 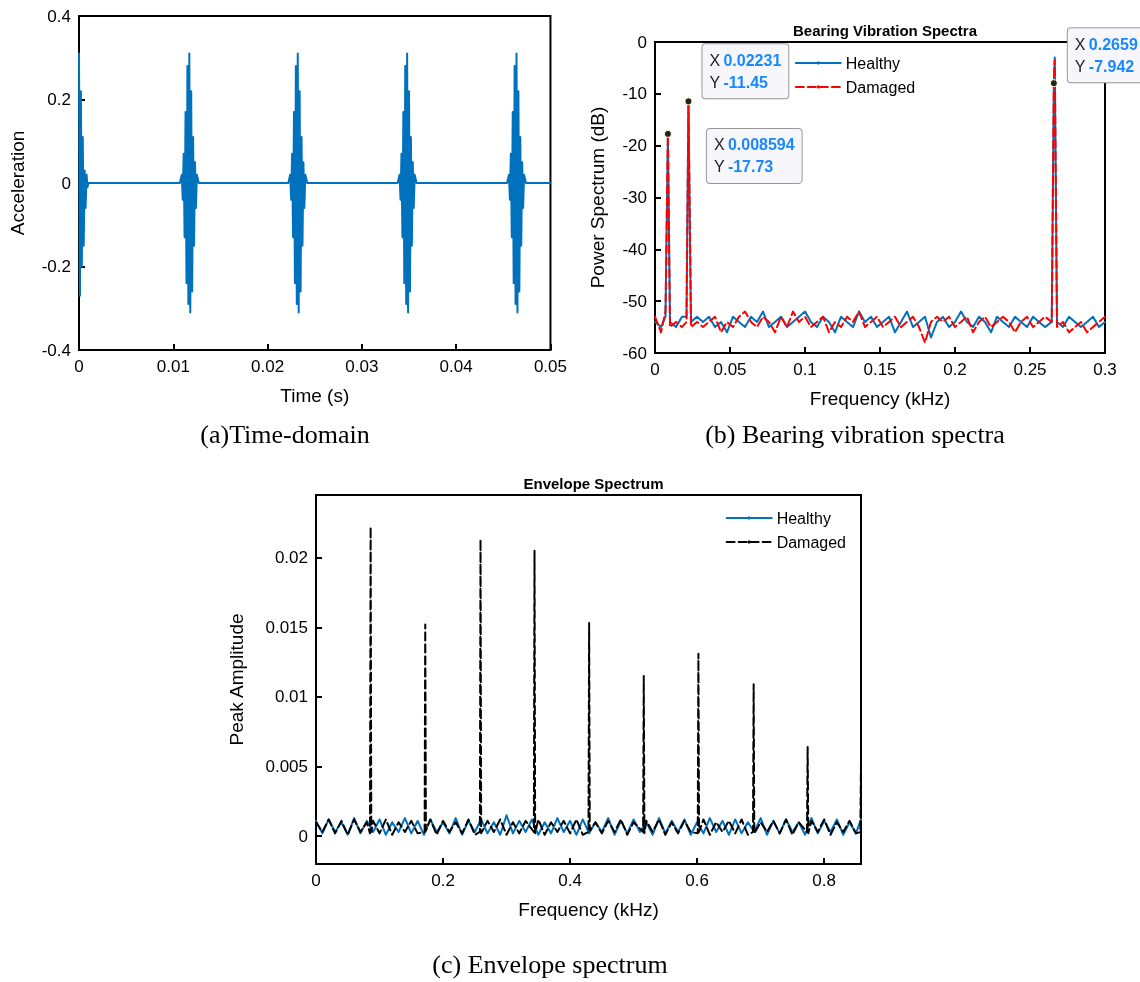 I want to click on y-axis-title: Power Spectrum (dB), so click(x=597, y=197).